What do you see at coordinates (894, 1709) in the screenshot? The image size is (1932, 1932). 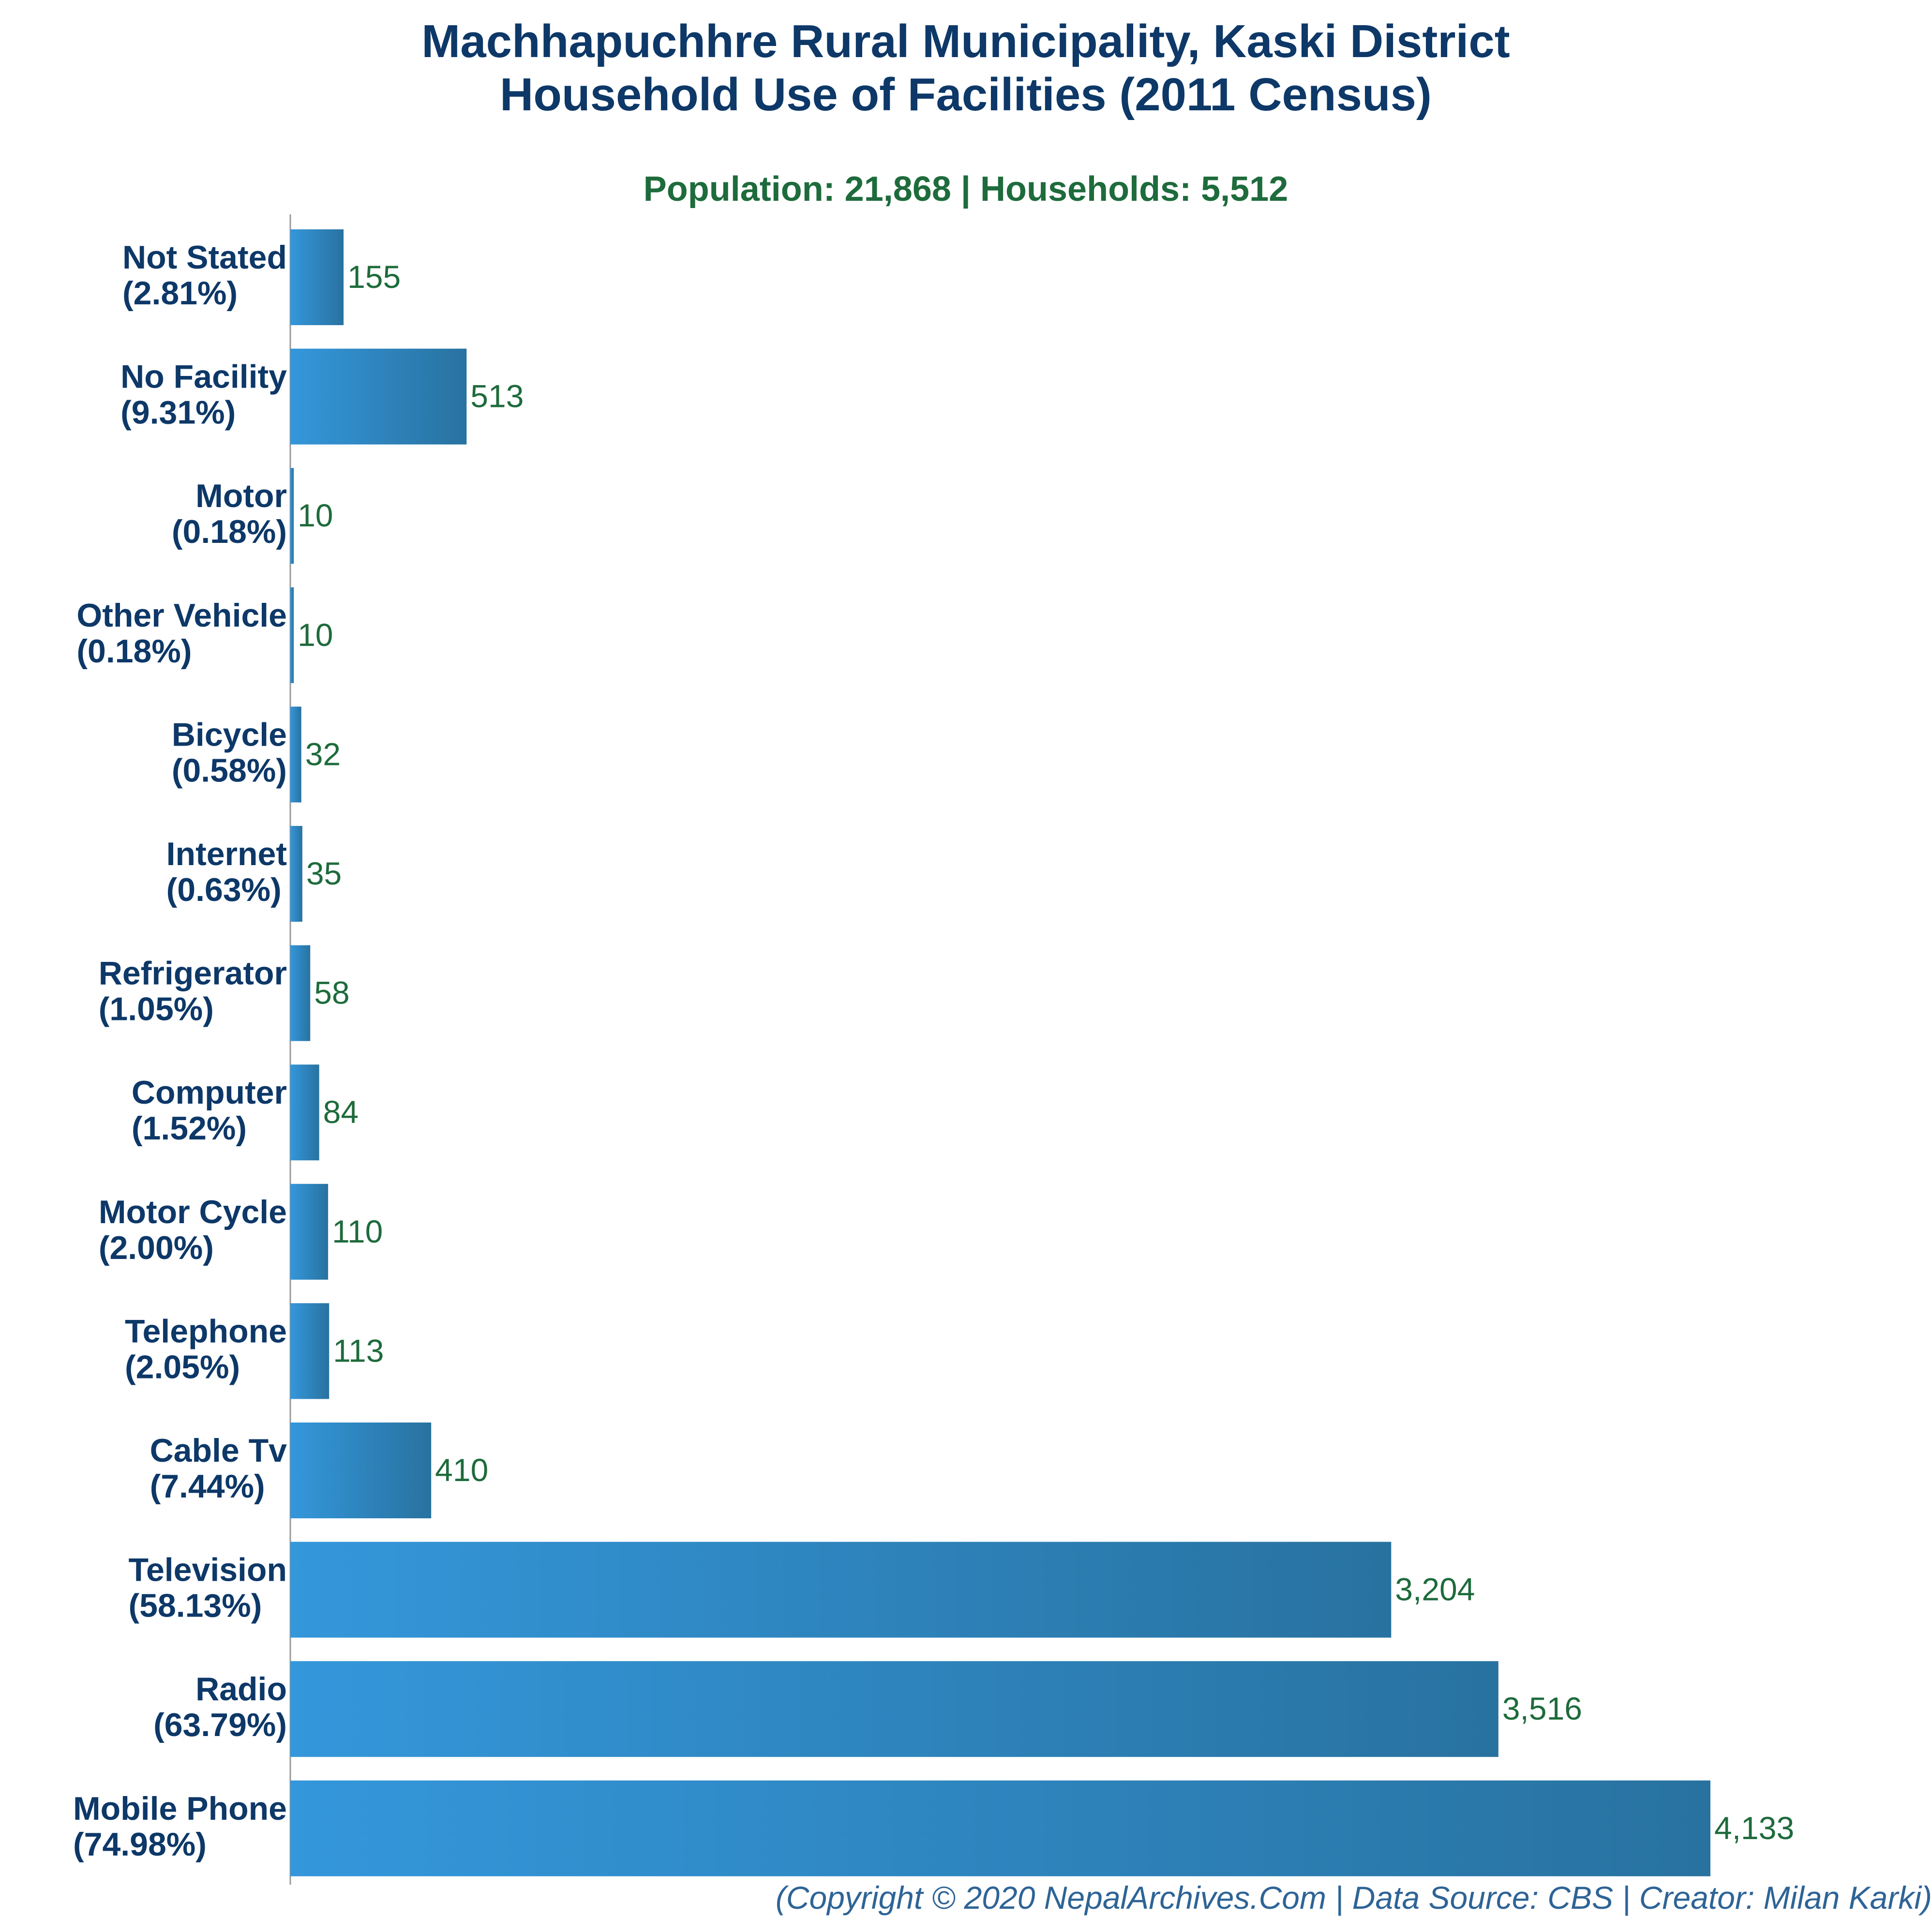 I see `bar-radio` at bounding box center [894, 1709].